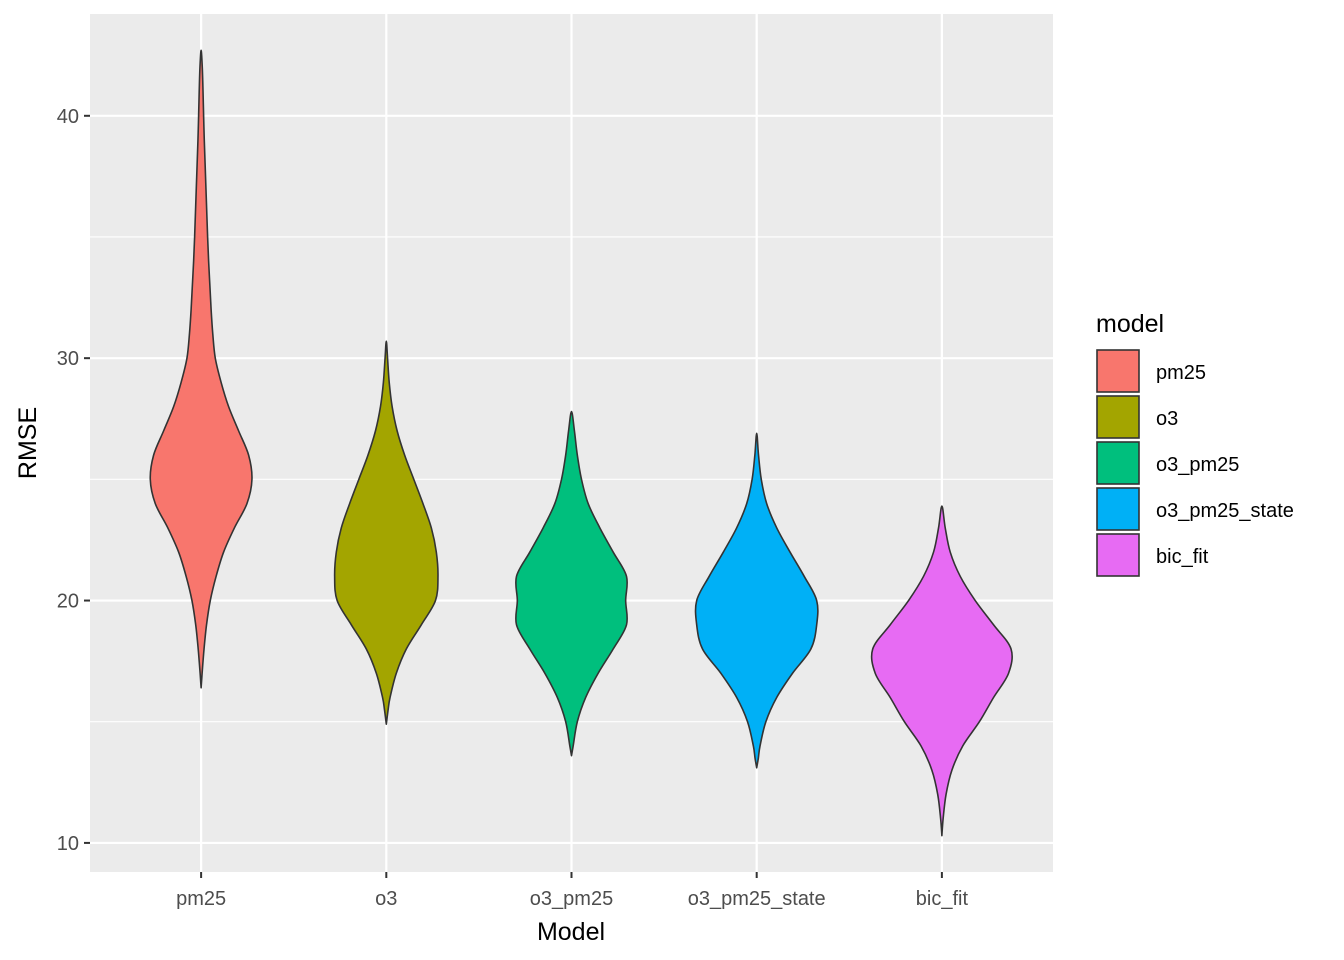 Image resolution: width=1344 pixels, height=960 pixels. Describe the element at coordinates (1118, 371) in the screenshot. I see `legend-key-pm25` at that location.